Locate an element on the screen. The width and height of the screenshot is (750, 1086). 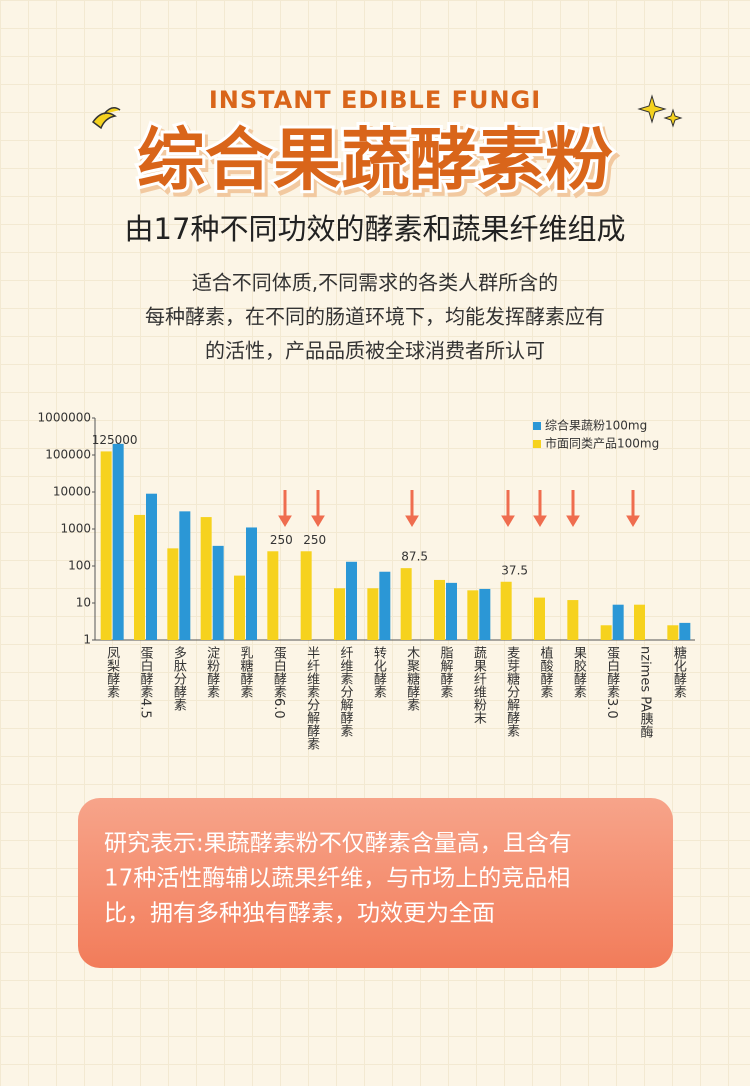
x-tick-label: 蛋白酵素3.0 is located at coordinates (612, 682).